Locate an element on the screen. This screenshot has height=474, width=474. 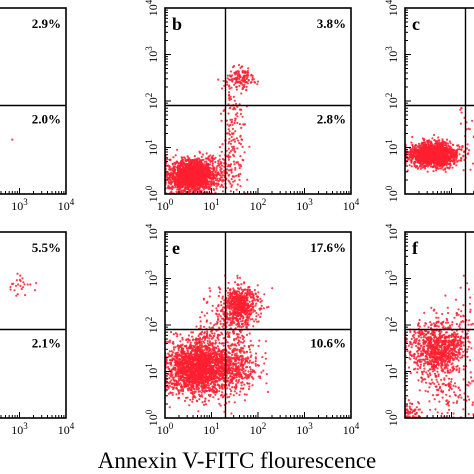
panel-a: 1001011021031042.9%2.0% is located at coordinates (37, 110).